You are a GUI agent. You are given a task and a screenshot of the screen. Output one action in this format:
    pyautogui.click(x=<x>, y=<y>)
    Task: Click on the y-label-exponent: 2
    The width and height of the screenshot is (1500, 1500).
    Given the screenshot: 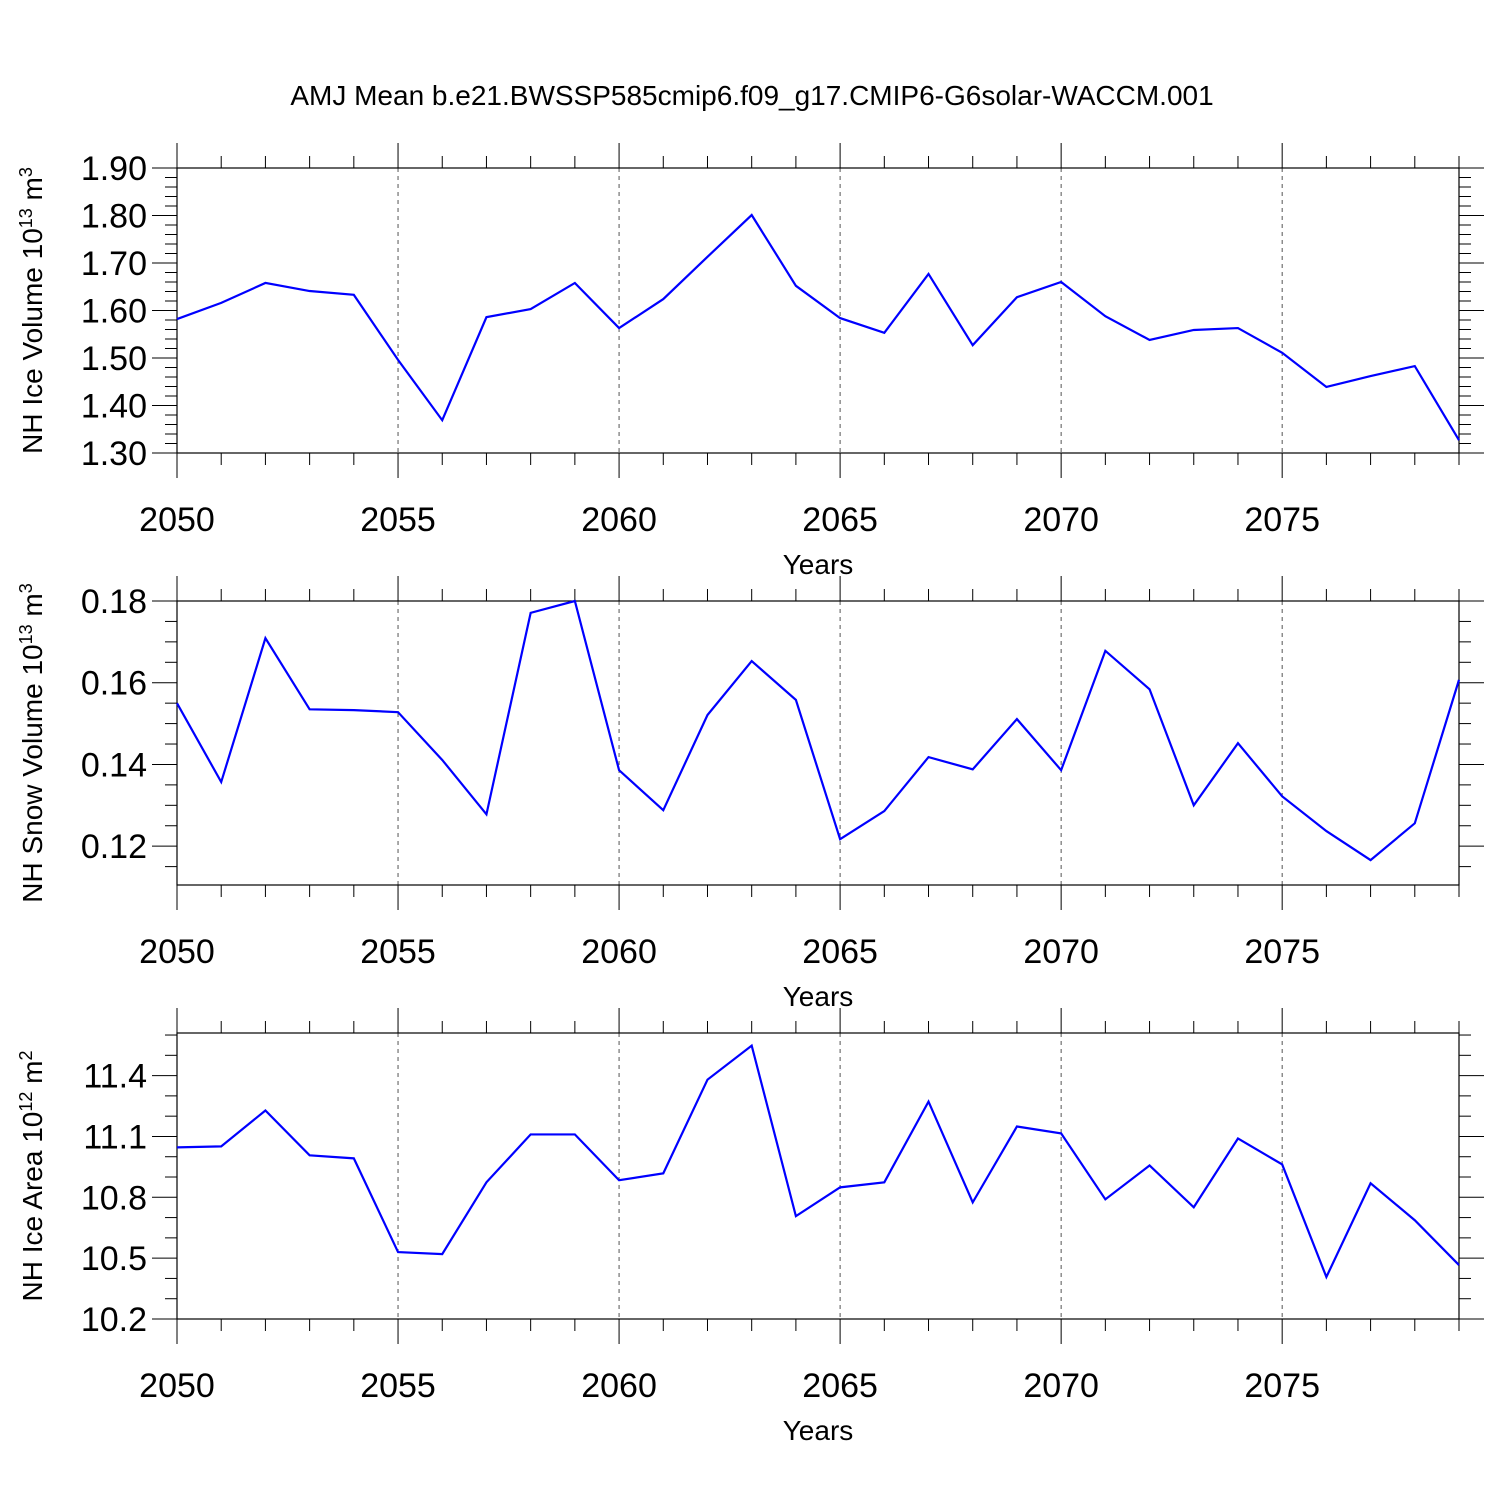 What is the action you would take?
    pyautogui.click(x=26, y=1055)
    